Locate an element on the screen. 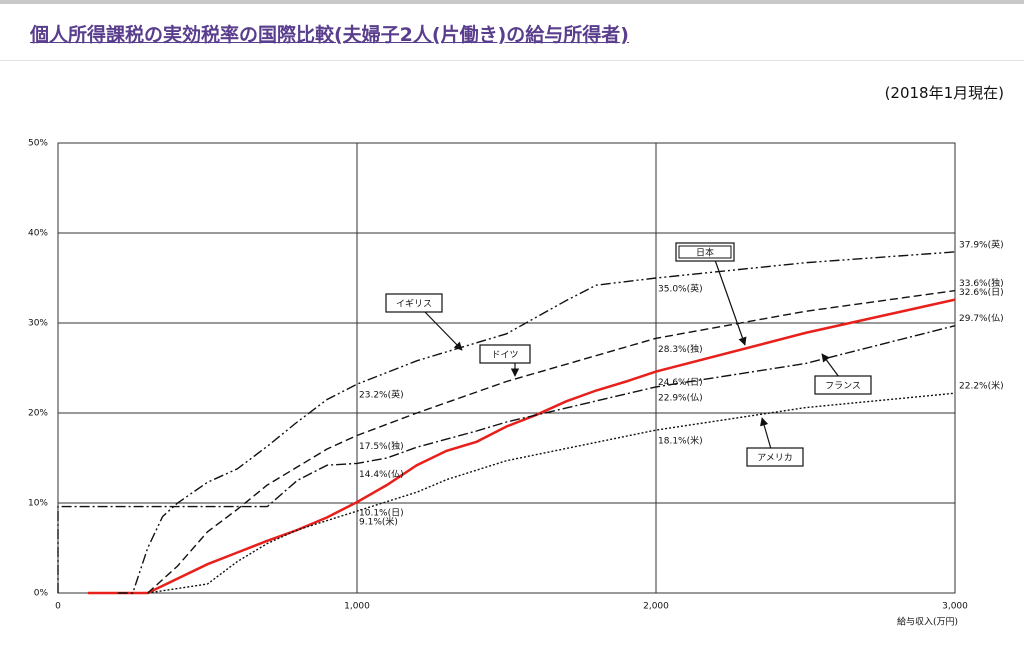  y-tick-label: 50% is located at coordinates (38, 144).